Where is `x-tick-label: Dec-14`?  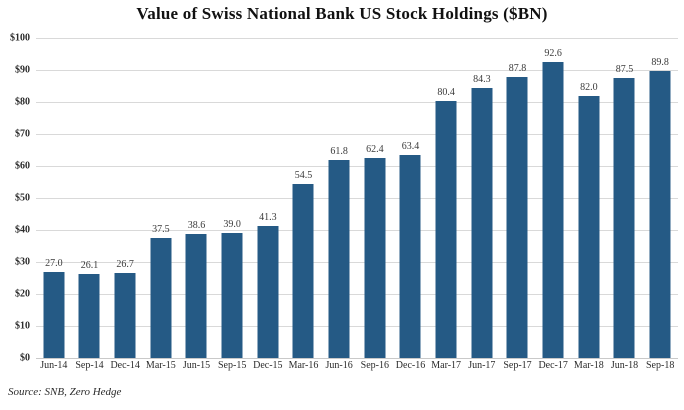
x-tick-label: Dec-14 is located at coordinates (125, 365).